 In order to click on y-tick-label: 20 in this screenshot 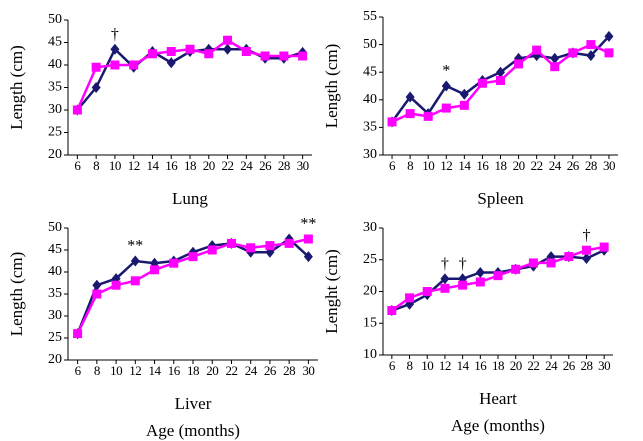, I will do `click(370, 291)`.